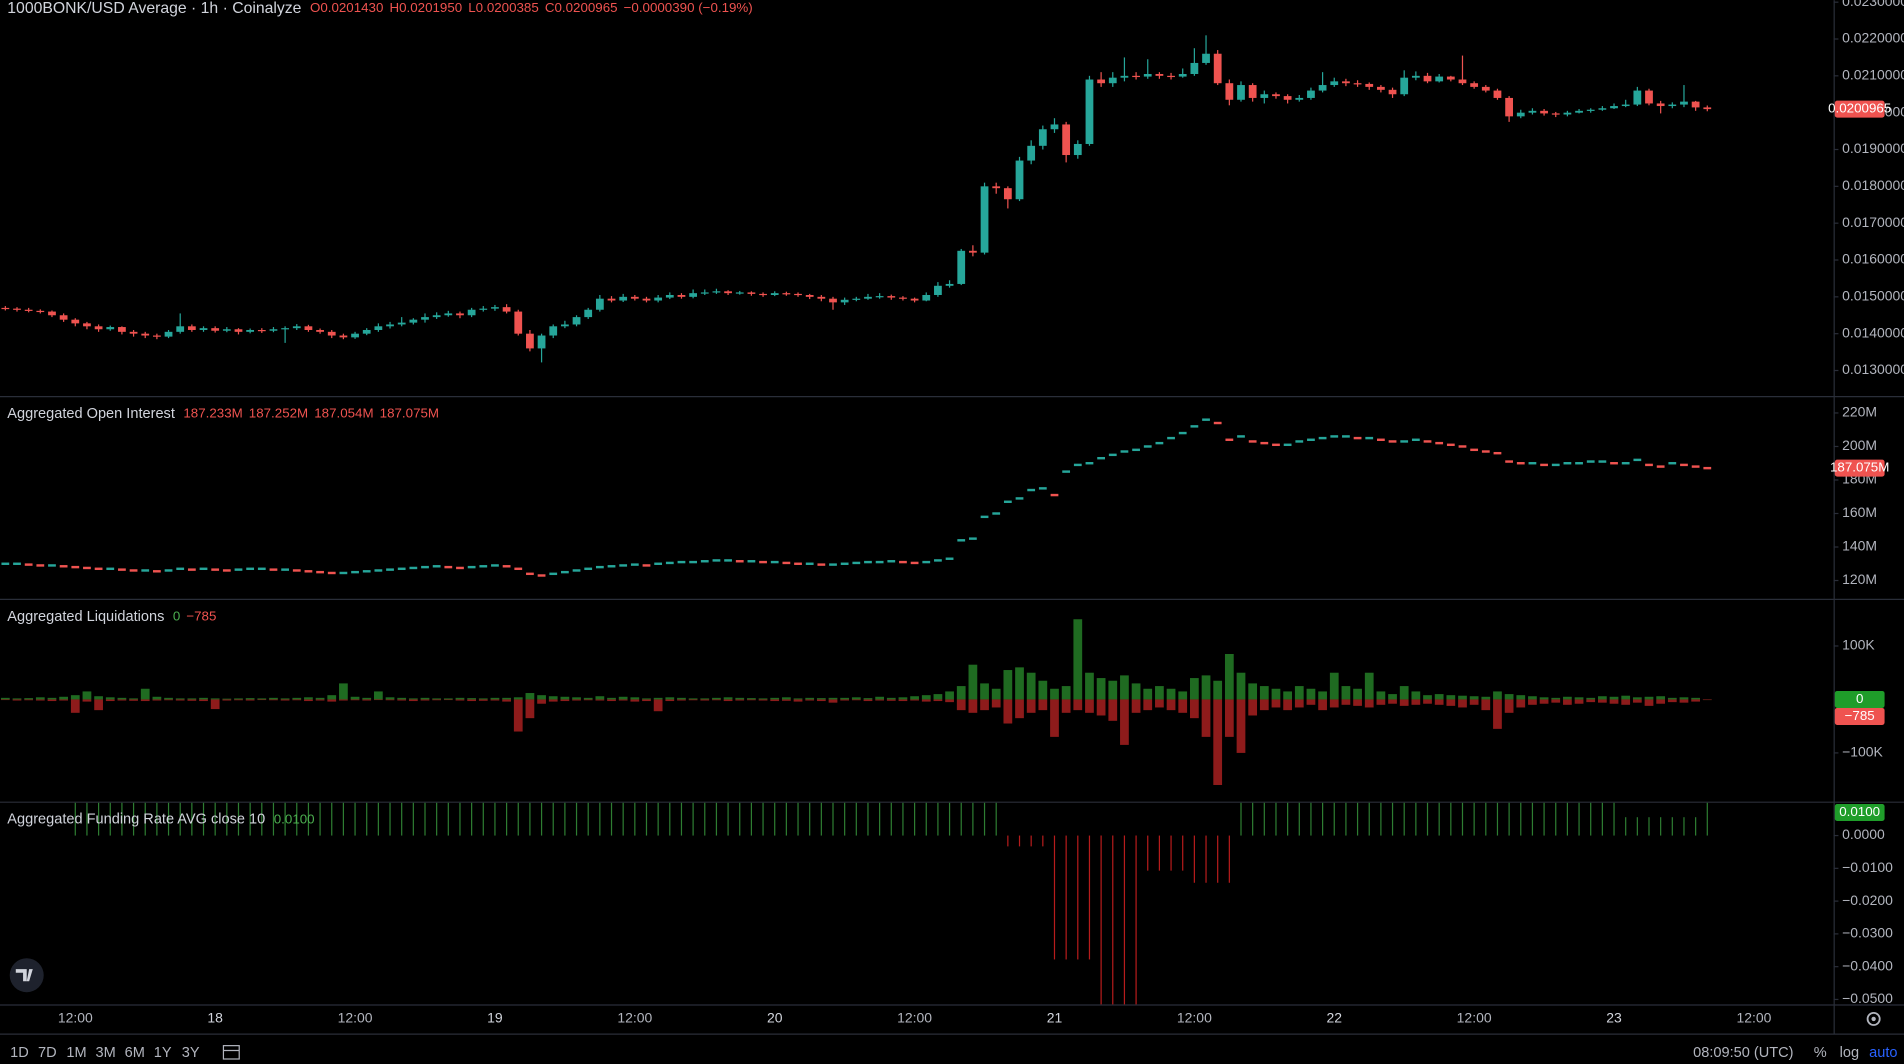 The width and height of the screenshot is (1904, 1064). Describe the element at coordinates (231, 1052) in the screenshot. I see `calendar-icon` at that location.